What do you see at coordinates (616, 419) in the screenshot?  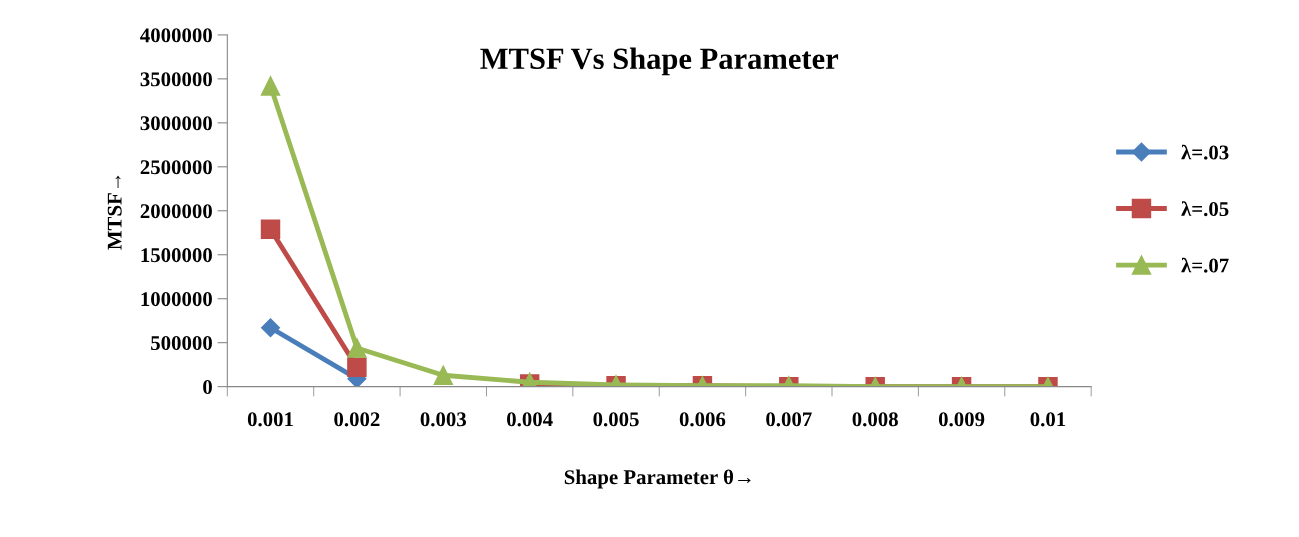 I see `x-tick-label: 0.005` at bounding box center [616, 419].